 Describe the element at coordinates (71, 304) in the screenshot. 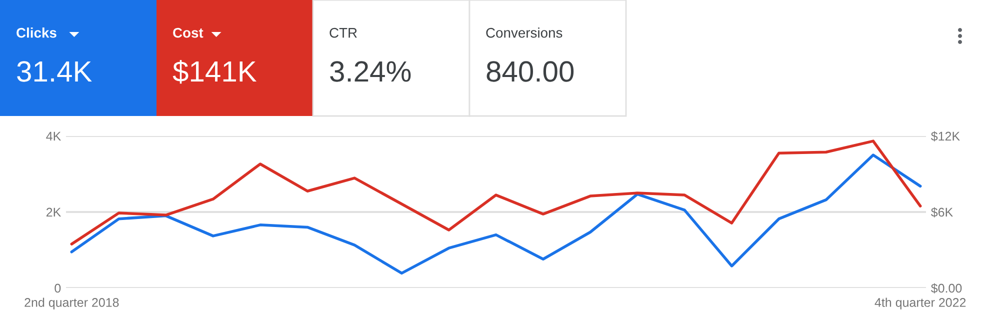

I see `x-tick-label: 2nd quarter 2018` at that location.